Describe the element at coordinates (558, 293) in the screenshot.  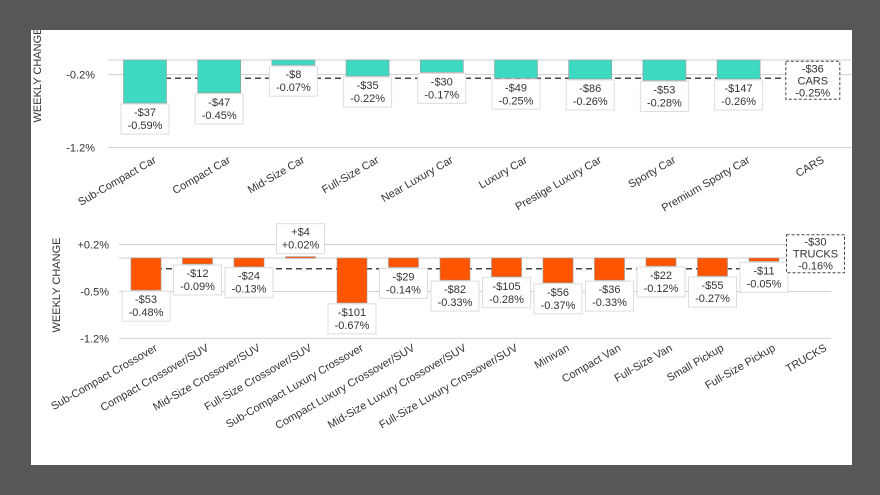
I see `trucks-data-label-dollar: -$56` at that location.